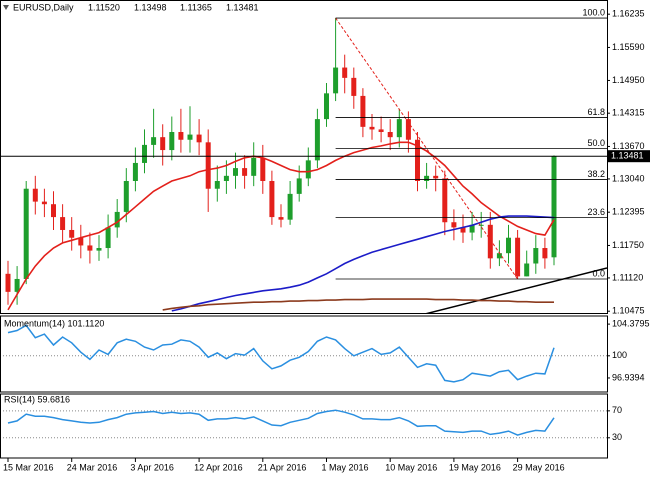 This screenshot has width=650, height=480. Describe the element at coordinates (475, 467) in the screenshot. I see `x-tick-label: 19 May 2016` at that location.